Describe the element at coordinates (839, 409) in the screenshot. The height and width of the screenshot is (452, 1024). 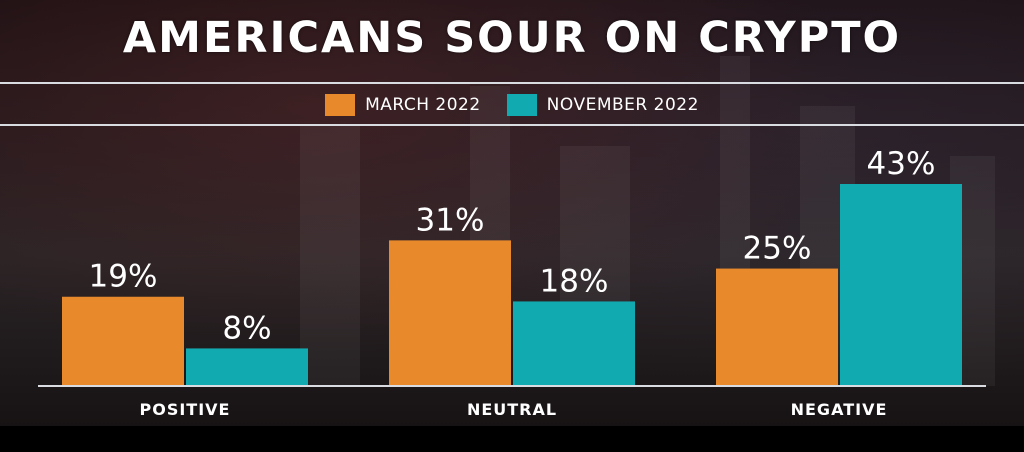
I see `category-label-negative: NEGATIVE` at that location.